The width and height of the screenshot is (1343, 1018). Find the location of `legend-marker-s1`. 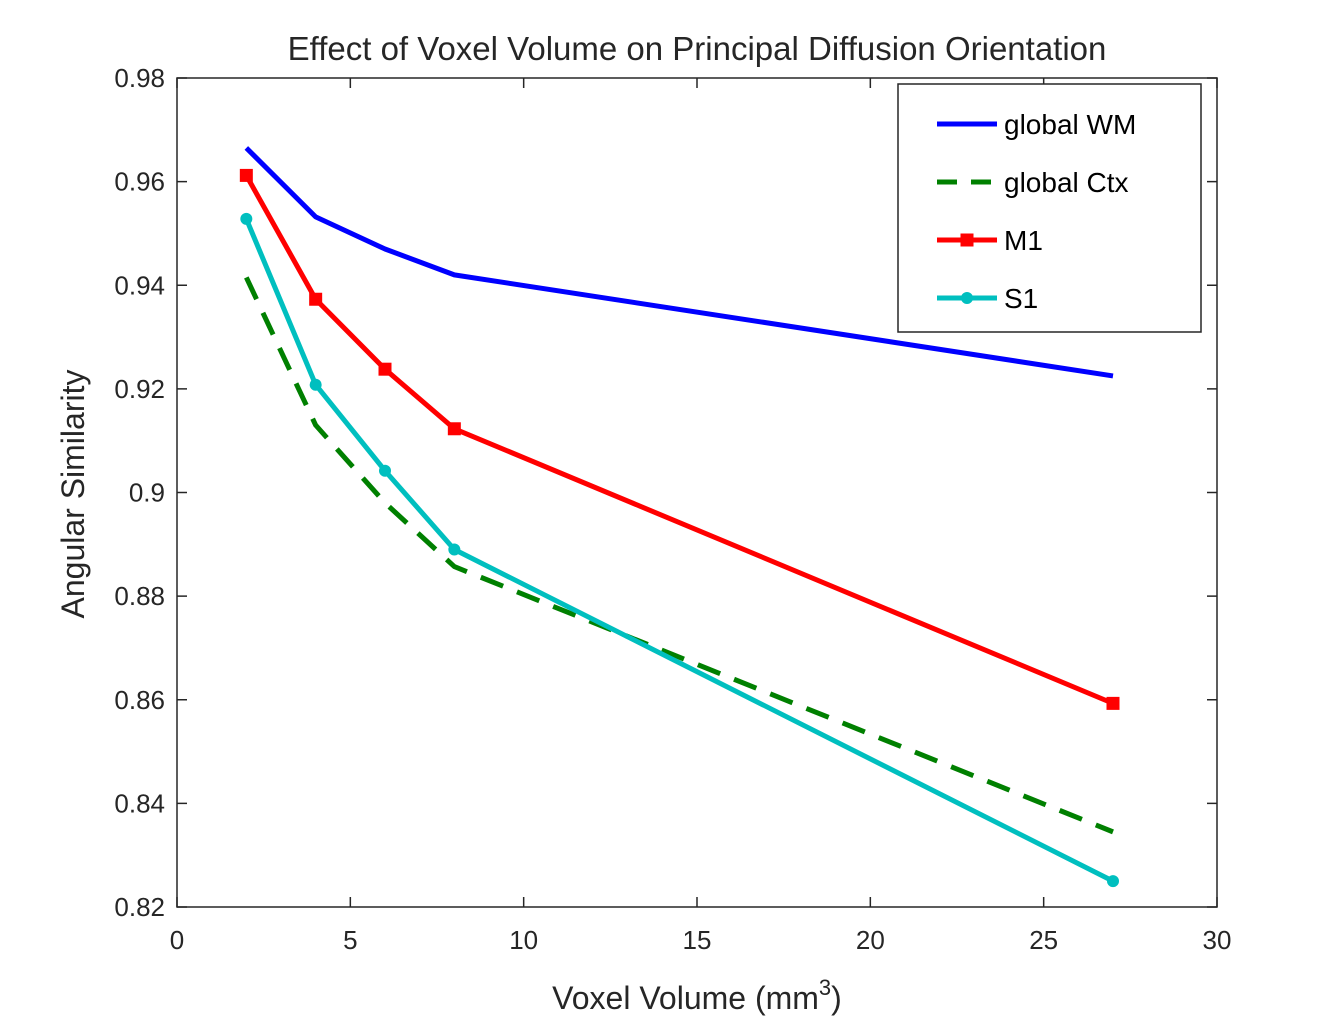

legend-marker-s1 is located at coordinates (967, 298).